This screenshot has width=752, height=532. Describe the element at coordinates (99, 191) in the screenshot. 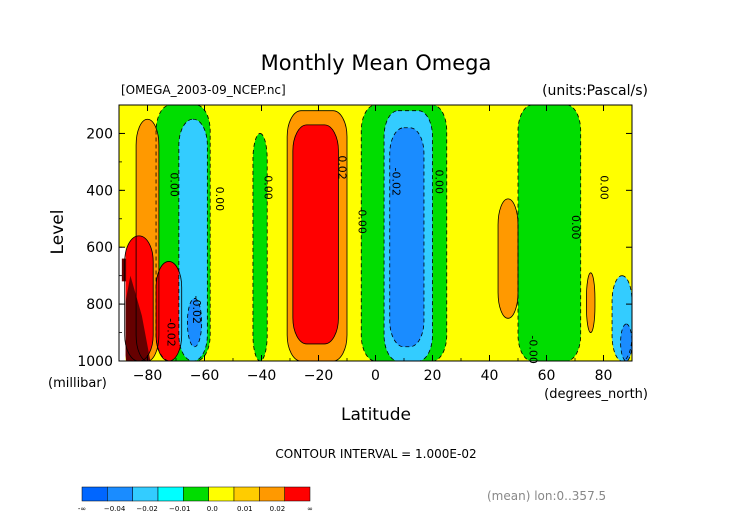

I see `y-tick-label-1: 400` at that location.